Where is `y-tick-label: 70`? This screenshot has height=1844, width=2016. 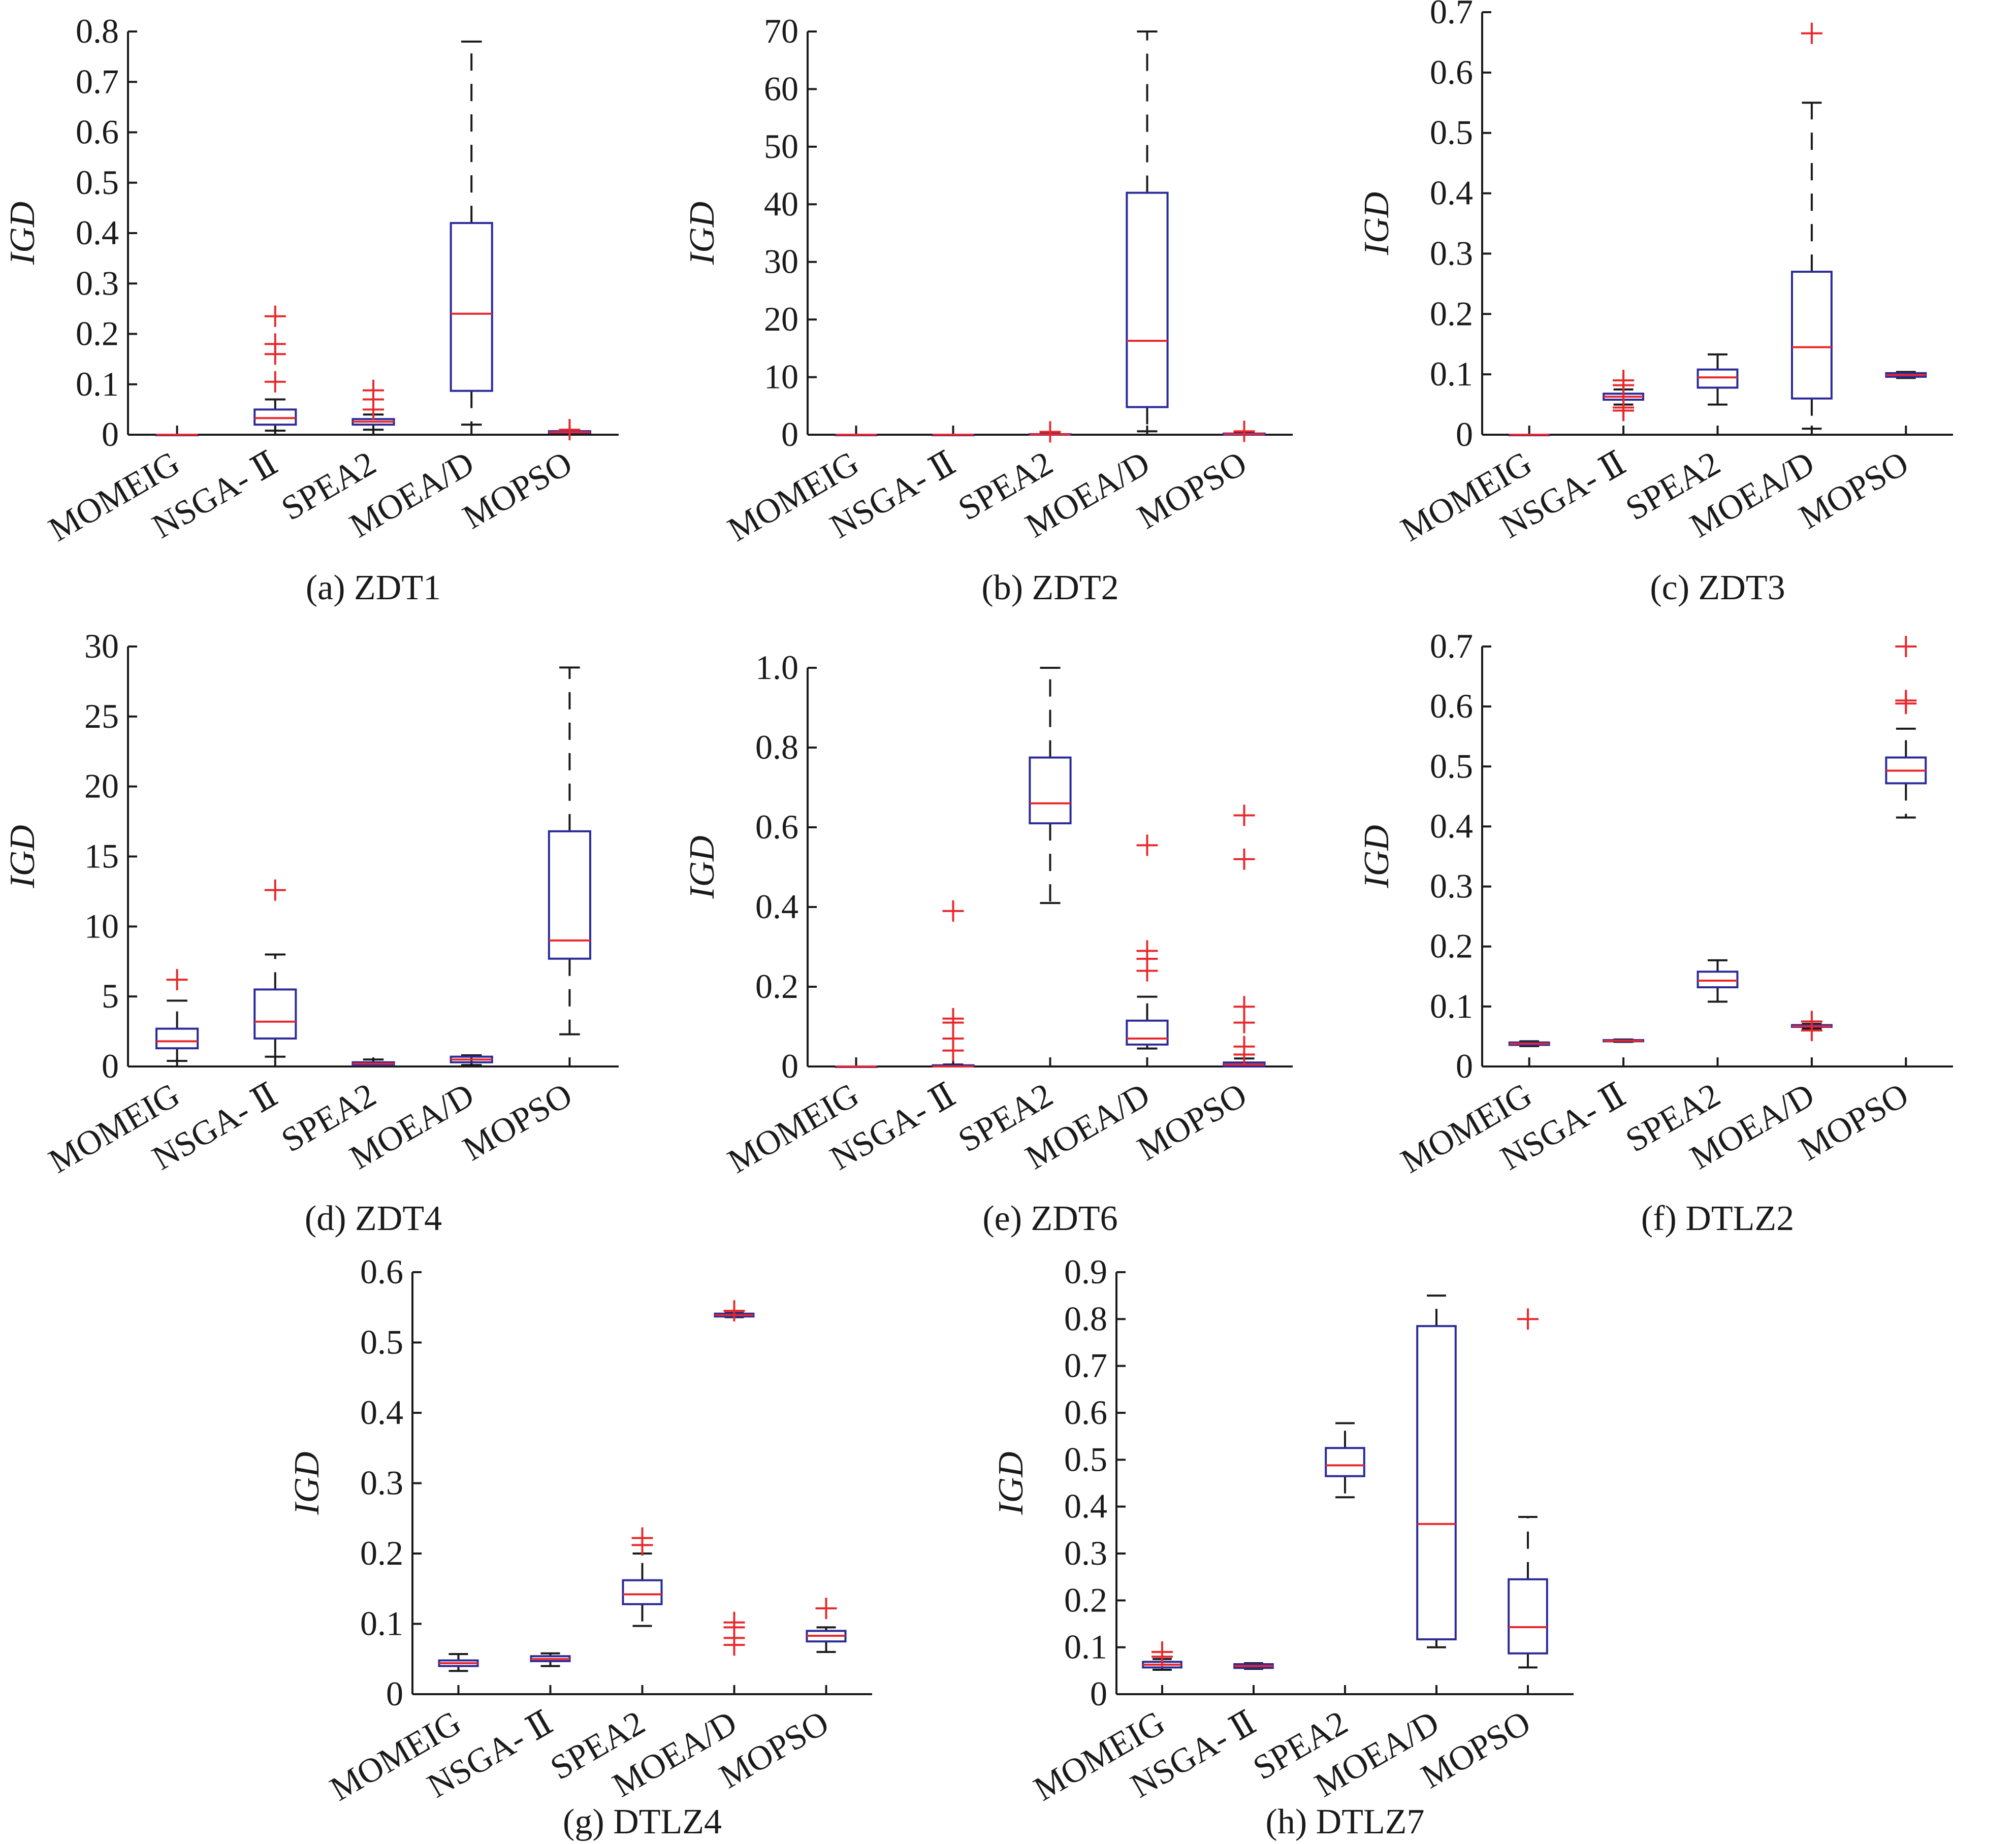
y-tick-label: 70 is located at coordinates (781, 31).